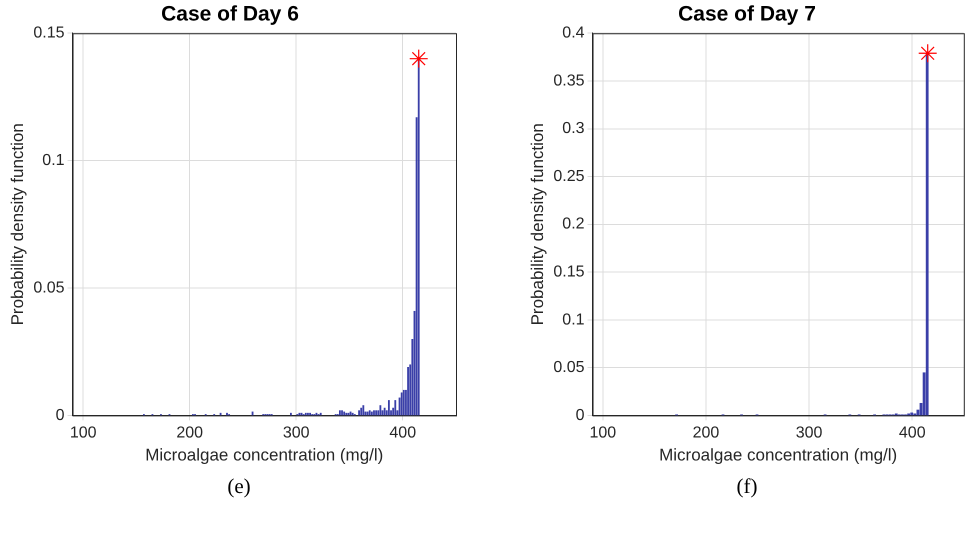 The height and width of the screenshot is (538, 974). Describe the element at coordinates (573, 33) in the screenshot. I see `y-tick-label: 0.4` at that location.